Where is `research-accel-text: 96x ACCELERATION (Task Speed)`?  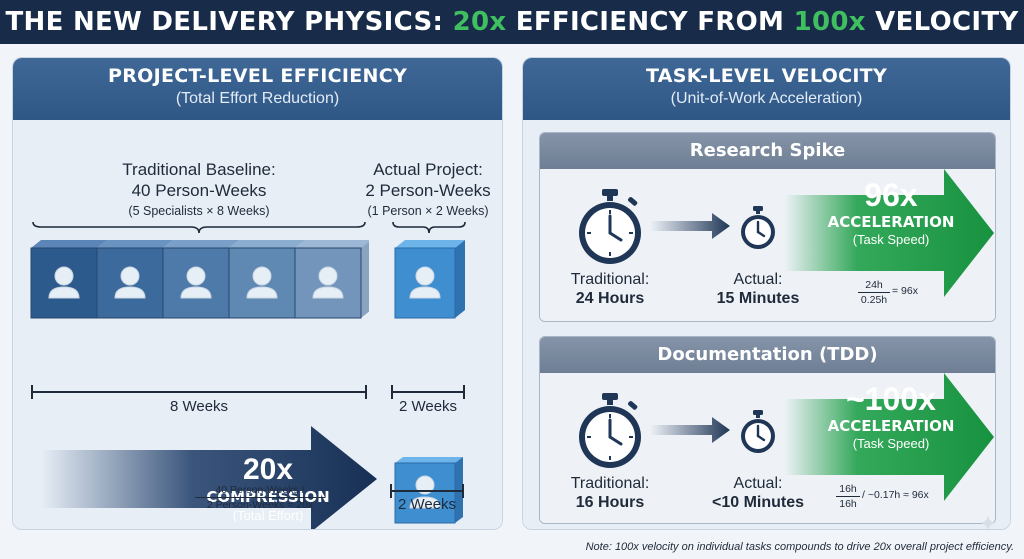 research-accel-text: 96x ACCELERATION (Task Speed) is located at coordinates (891, 212).